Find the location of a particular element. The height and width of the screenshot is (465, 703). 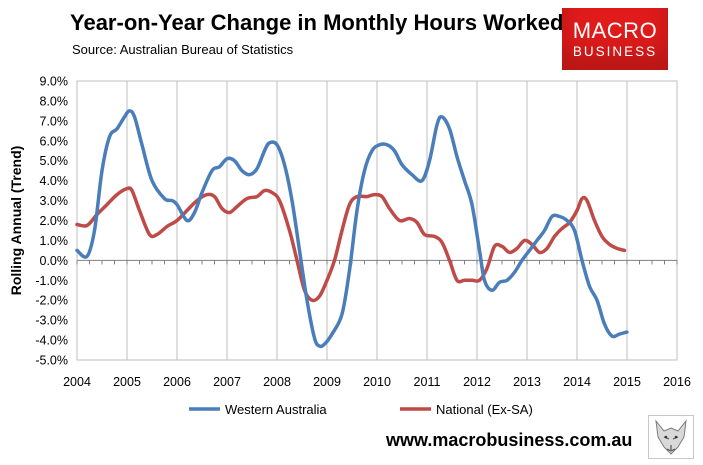

legend-label-national-ex-sa: National (Ex-SA) is located at coordinates (484, 409).